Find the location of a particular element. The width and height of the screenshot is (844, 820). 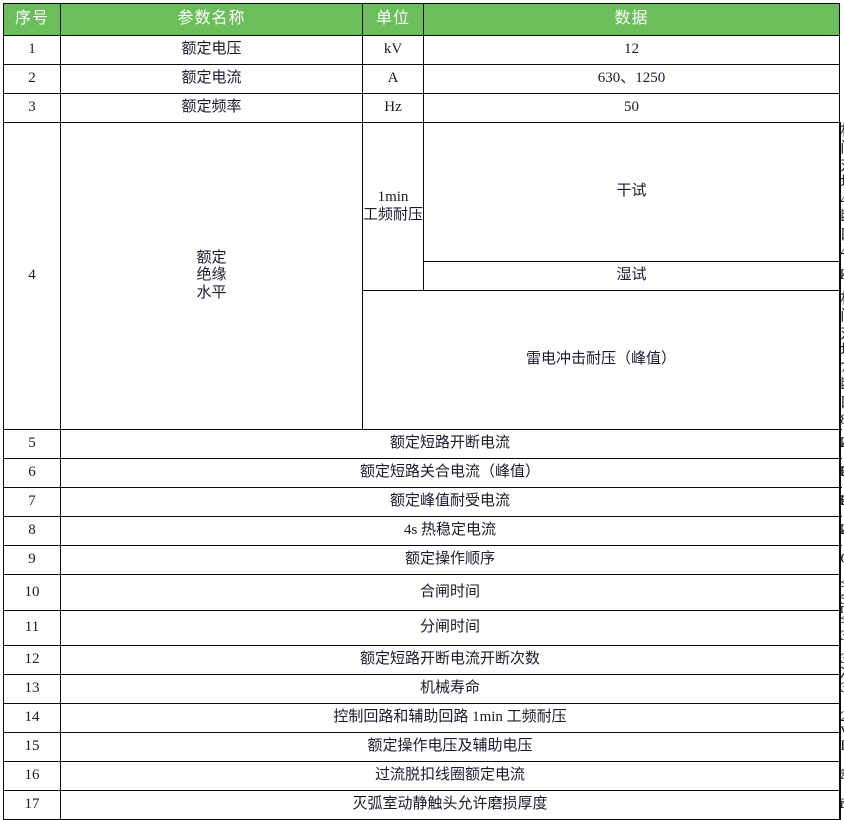

table-row: 13 机械寿命 30000 is located at coordinates (422, 689).